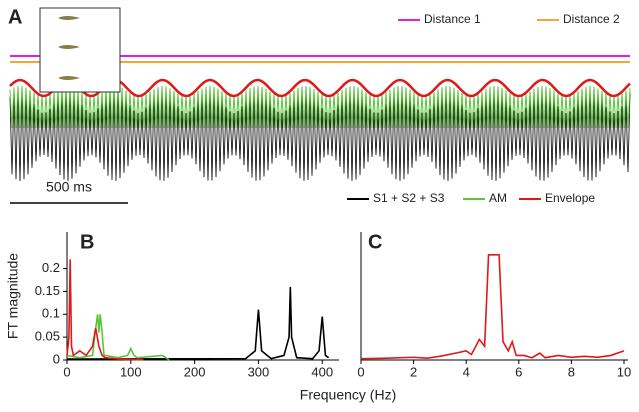  Describe the element at coordinates (624, 371) in the screenshot. I see `x-tick-label: 10` at that location.